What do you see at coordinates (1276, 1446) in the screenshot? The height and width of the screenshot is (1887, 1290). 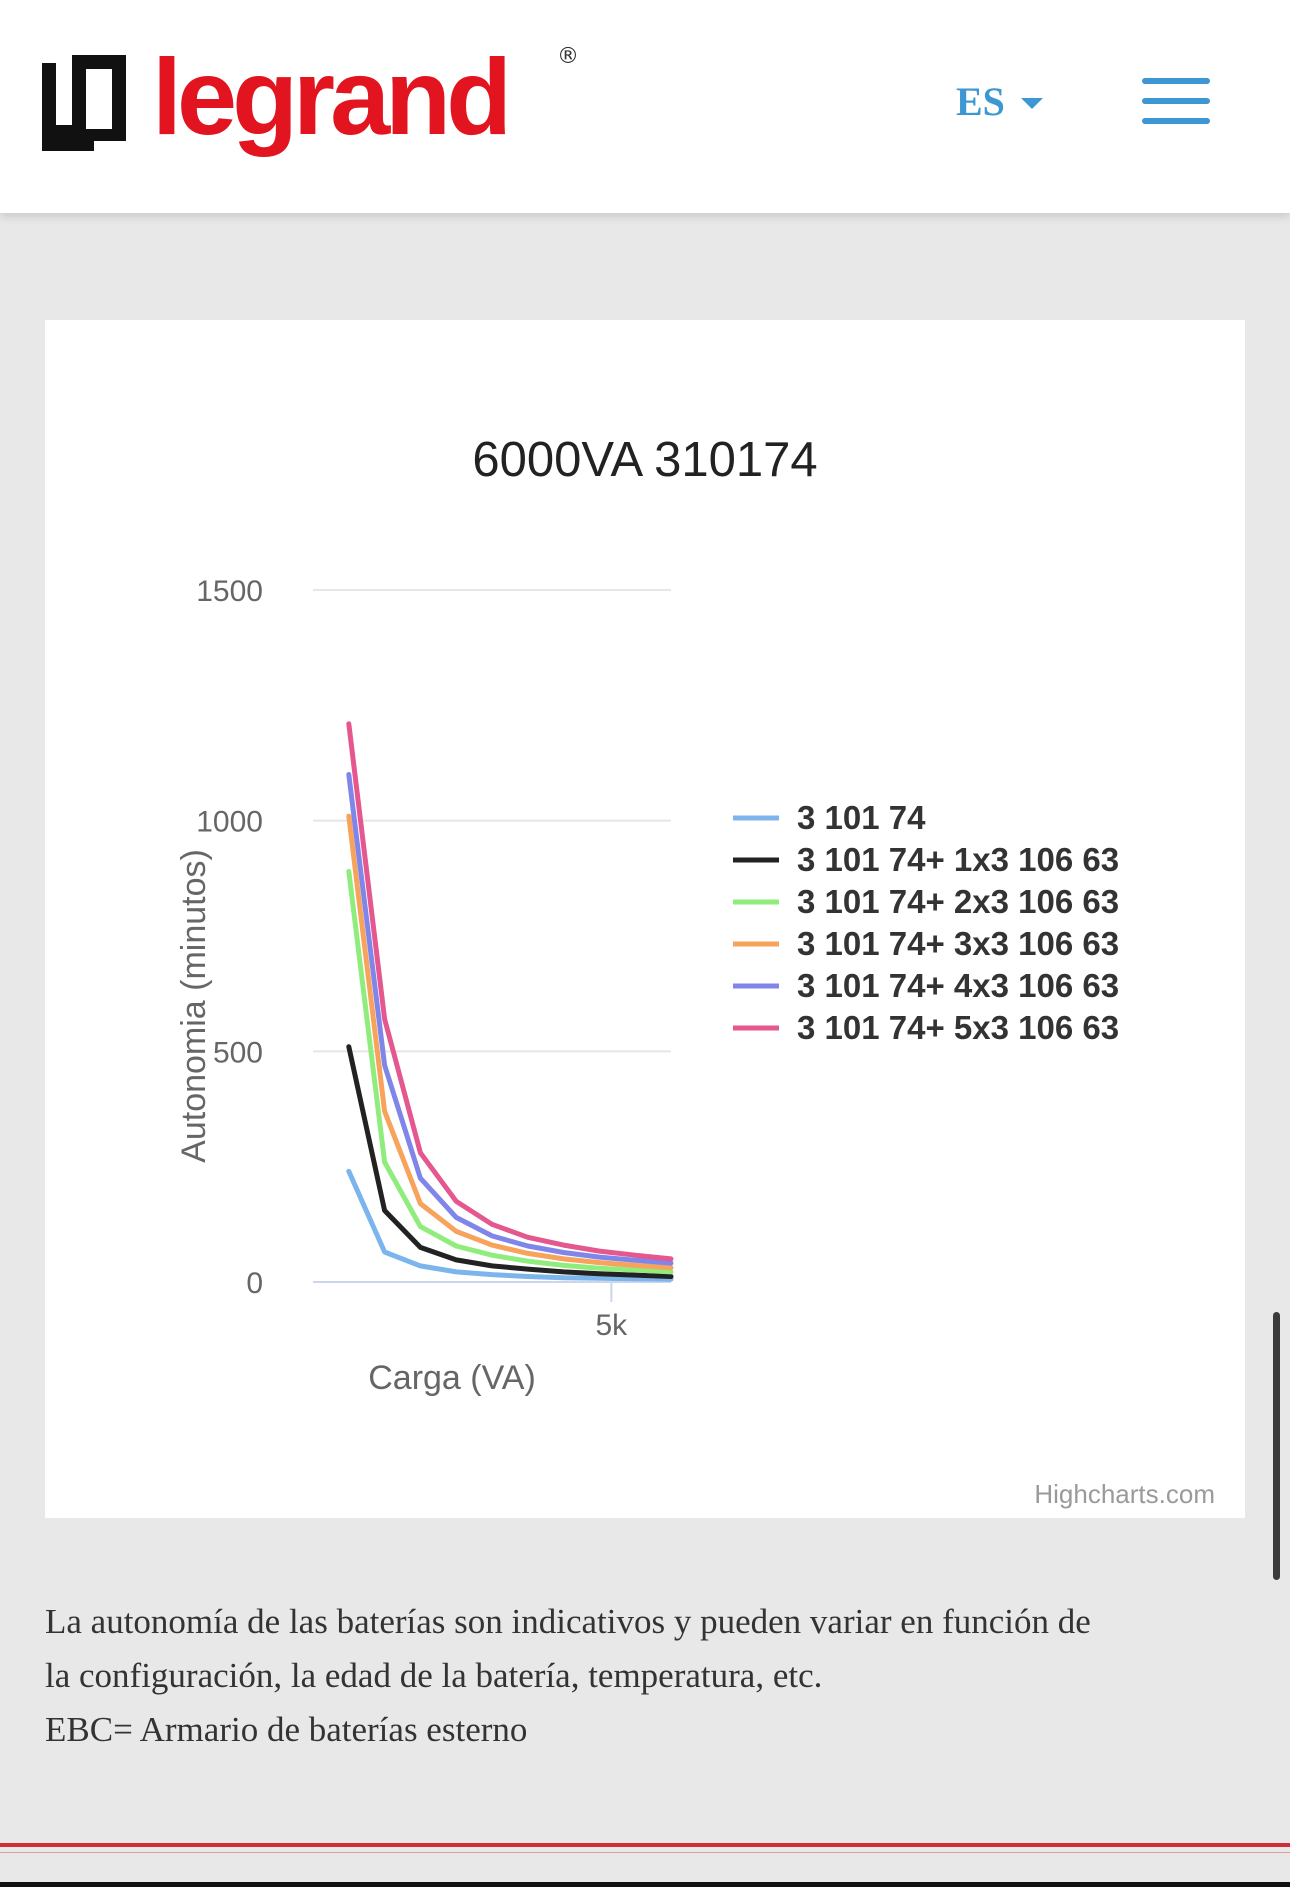 I see `page-scrollbar` at bounding box center [1276, 1446].